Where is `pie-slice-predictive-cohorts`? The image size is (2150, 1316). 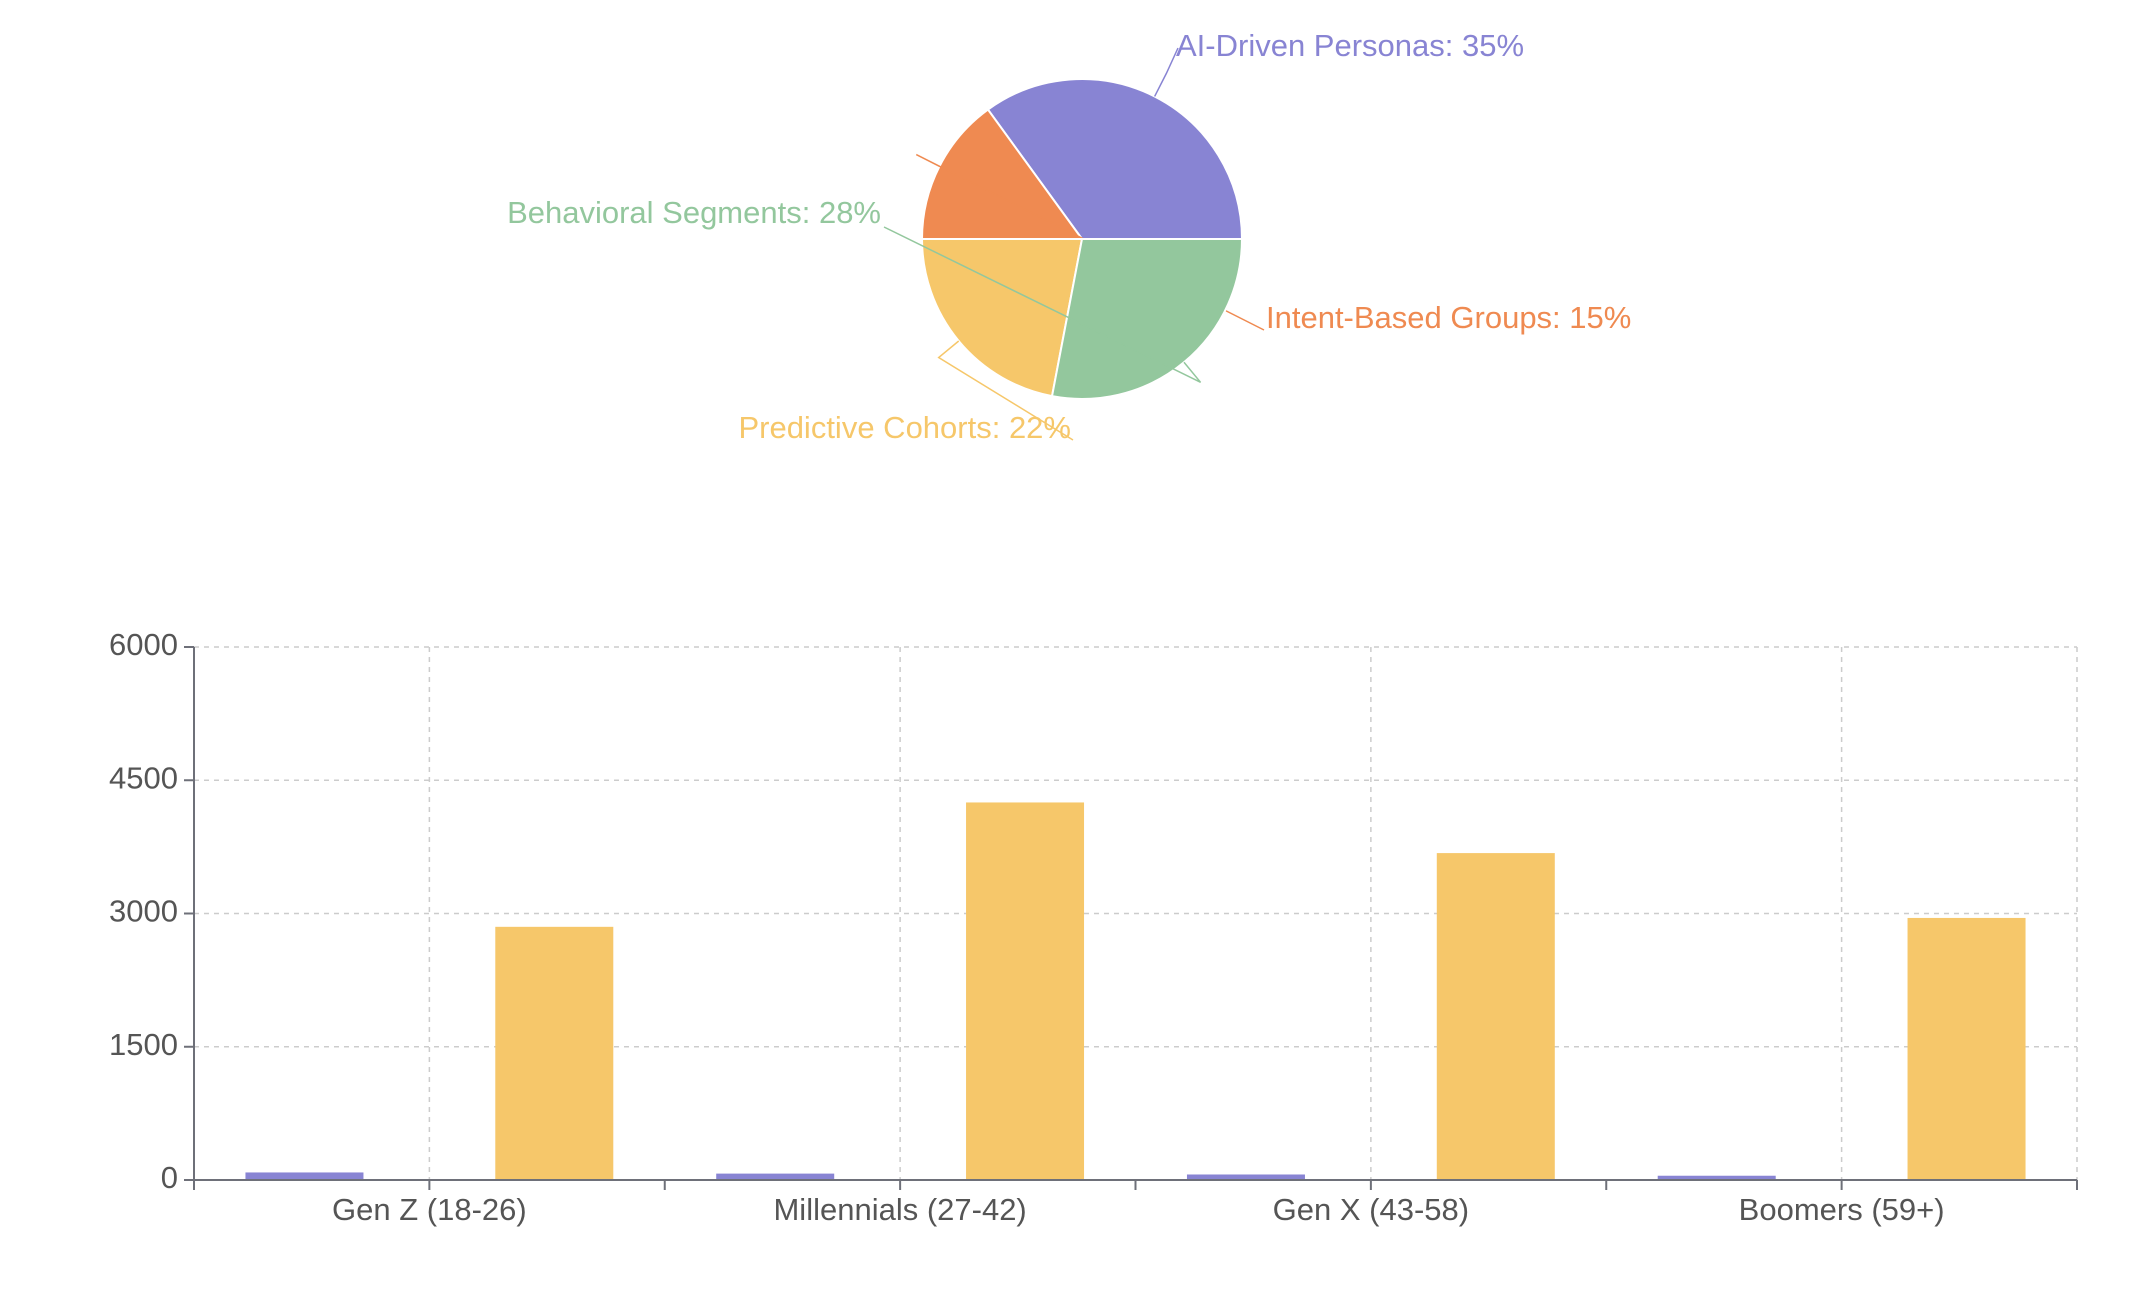 pie-slice-predictive-cohorts is located at coordinates (1002, 318).